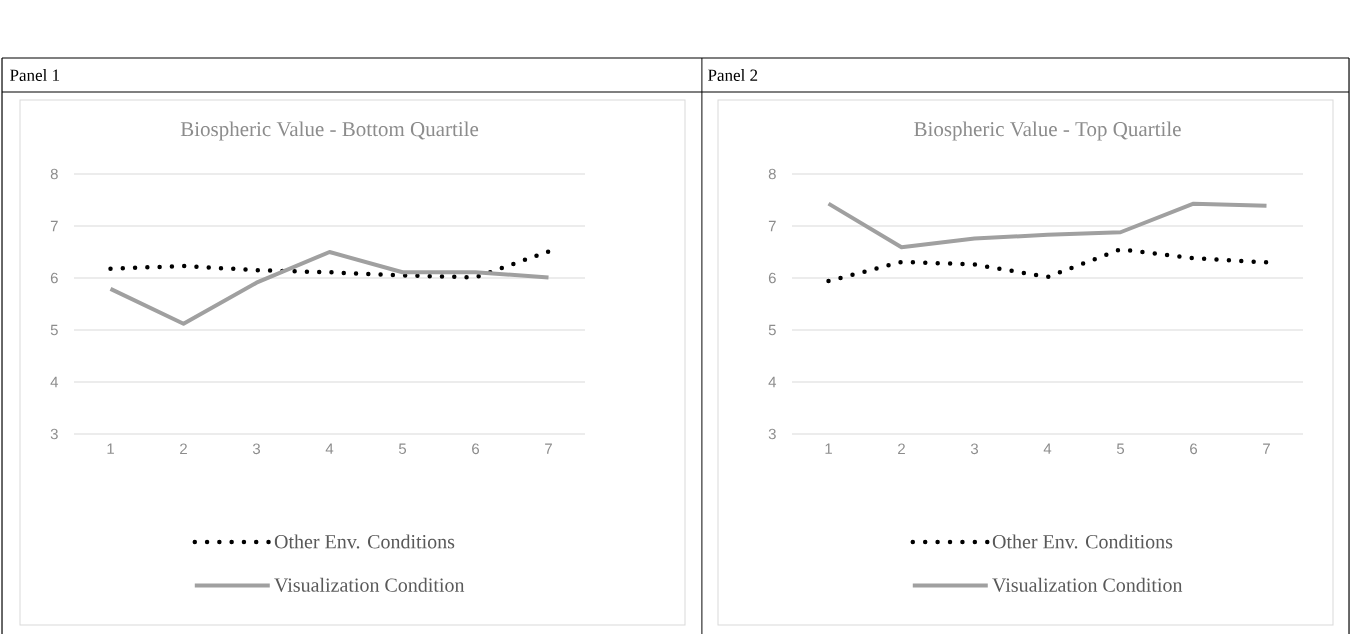  I want to click on chart-title: Biospheric Value - Bottom Quartile, so click(329, 131).